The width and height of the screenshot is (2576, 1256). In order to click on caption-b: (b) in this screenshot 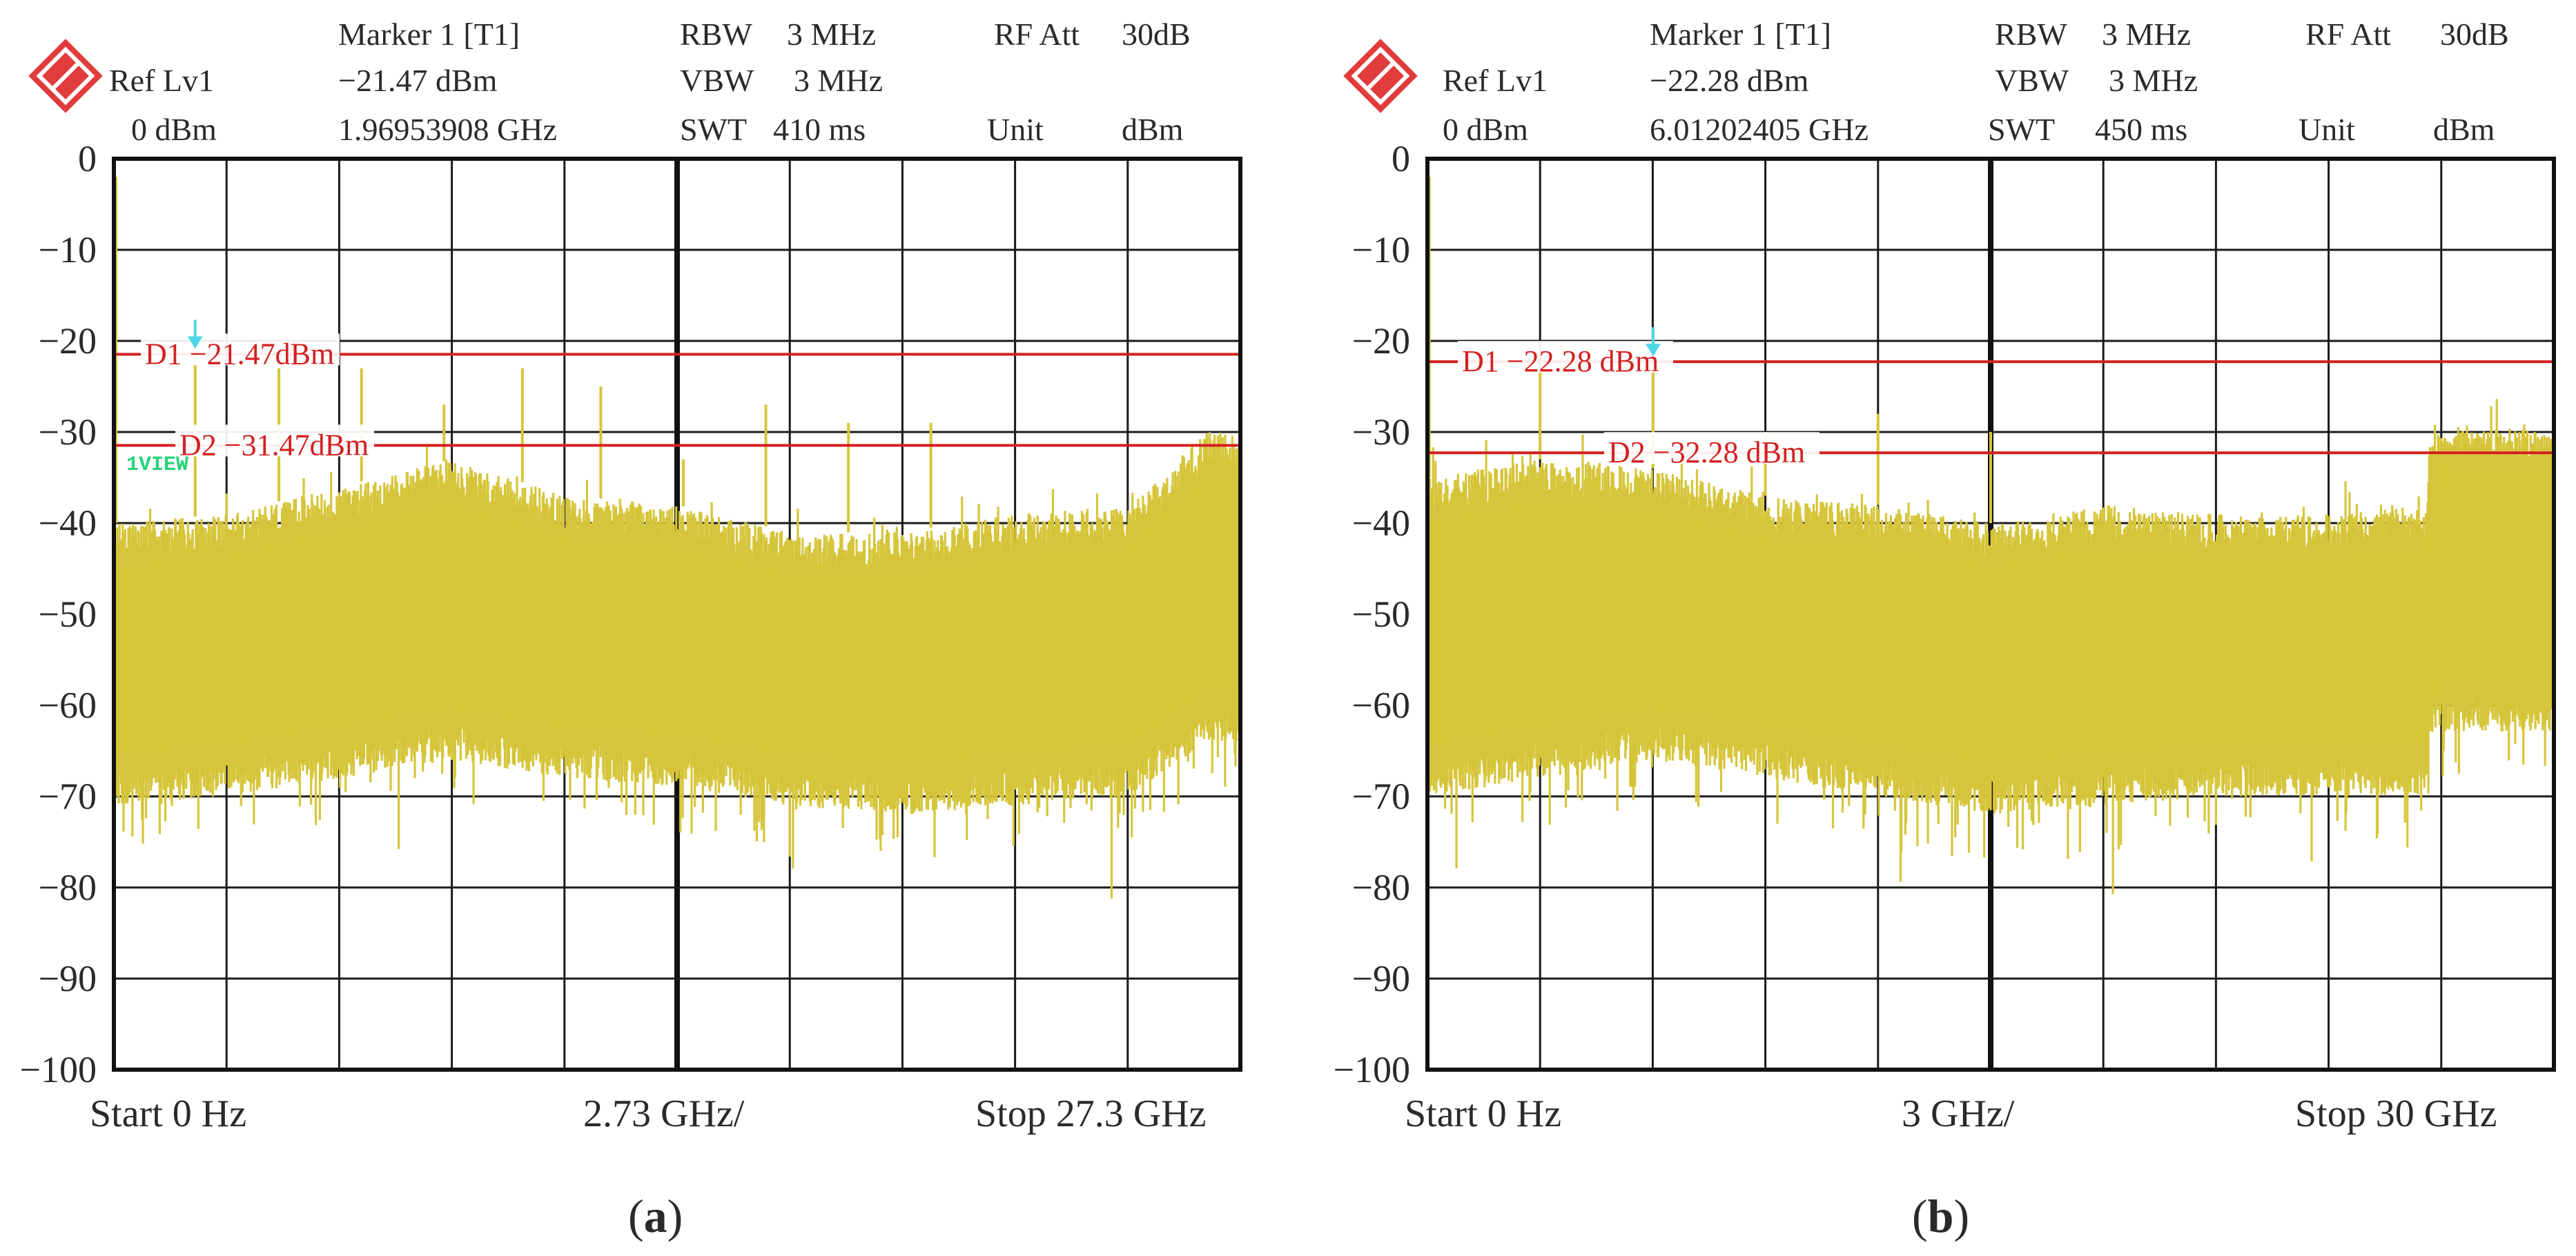, I will do `click(1940, 1216)`.